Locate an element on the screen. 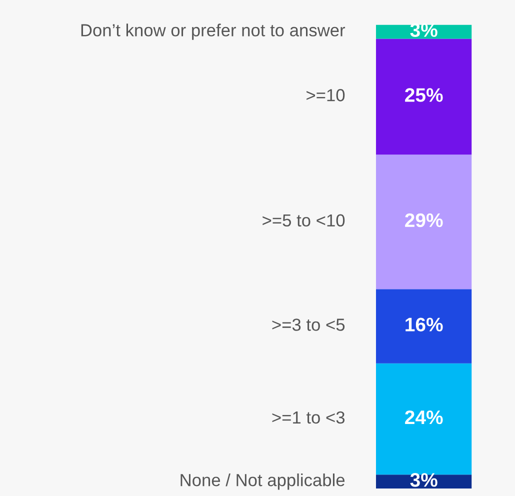 The image size is (515, 496). data-label: 16% is located at coordinates (424, 325).